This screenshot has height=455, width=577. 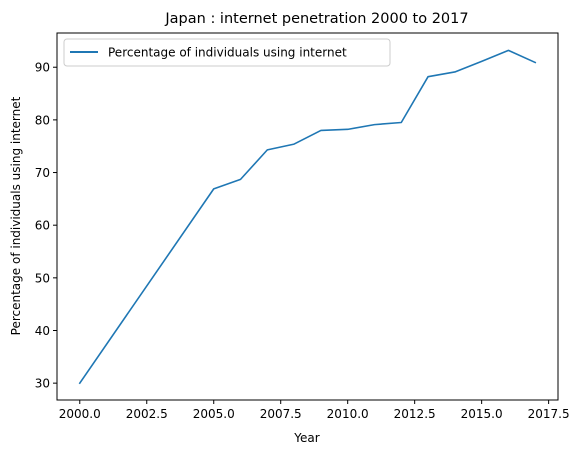 I want to click on y-axis: 30 40 50 60 70 80 90, so click(x=46, y=226).